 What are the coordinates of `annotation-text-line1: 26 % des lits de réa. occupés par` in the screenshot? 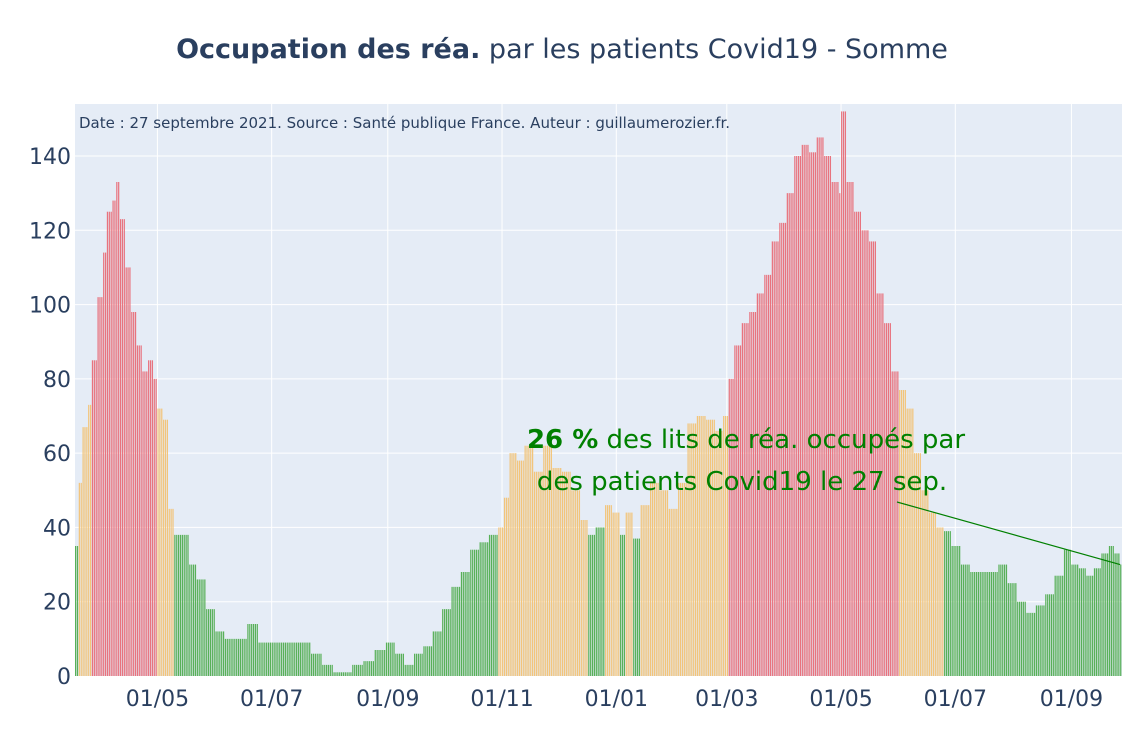 It's located at (746, 440).